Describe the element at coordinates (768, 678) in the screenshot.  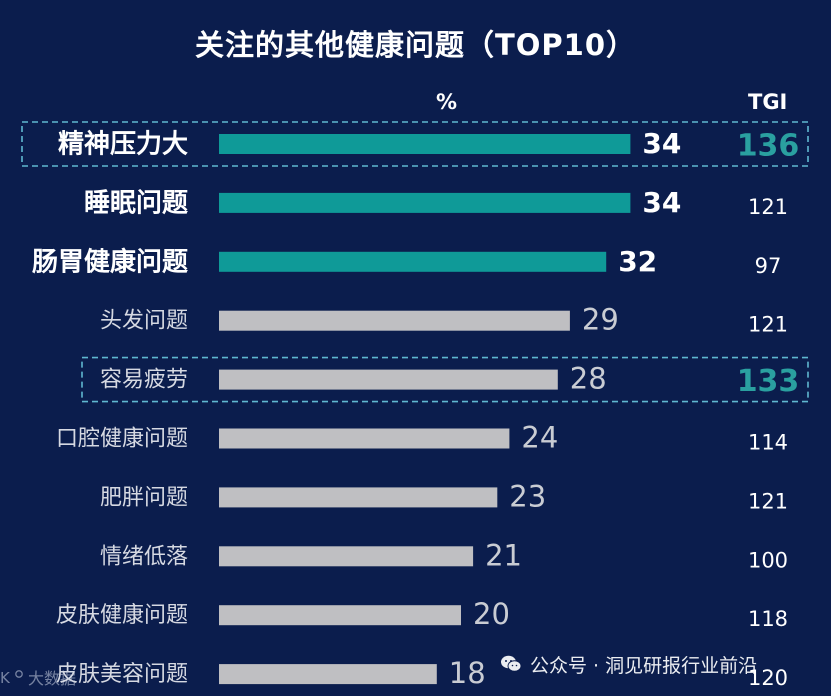
I see `tgi-value-label: 120` at that location.